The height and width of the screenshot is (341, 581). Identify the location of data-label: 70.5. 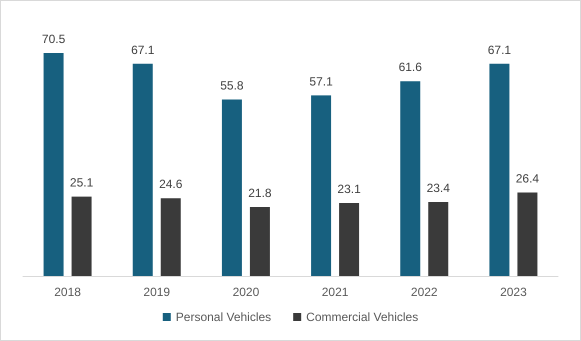
(54, 39).